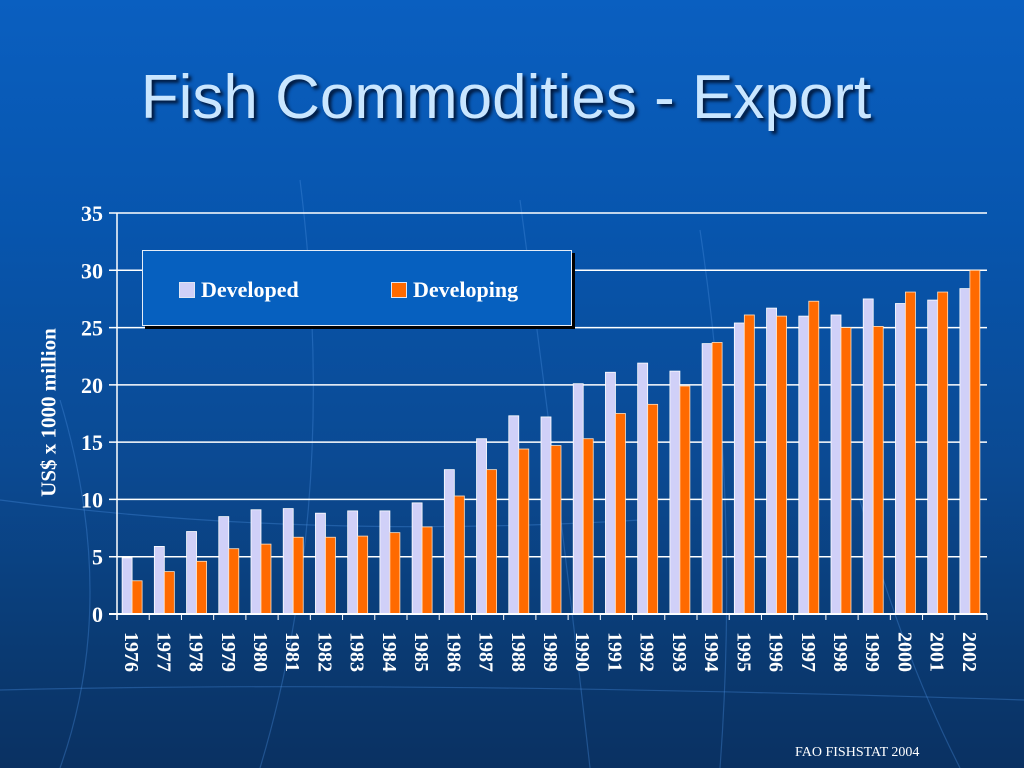 This screenshot has height=768, width=1024. What do you see at coordinates (506, 97) in the screenshot?
I see `slide-title: Fish Commodities - Export` at bounding box center [506, 97].